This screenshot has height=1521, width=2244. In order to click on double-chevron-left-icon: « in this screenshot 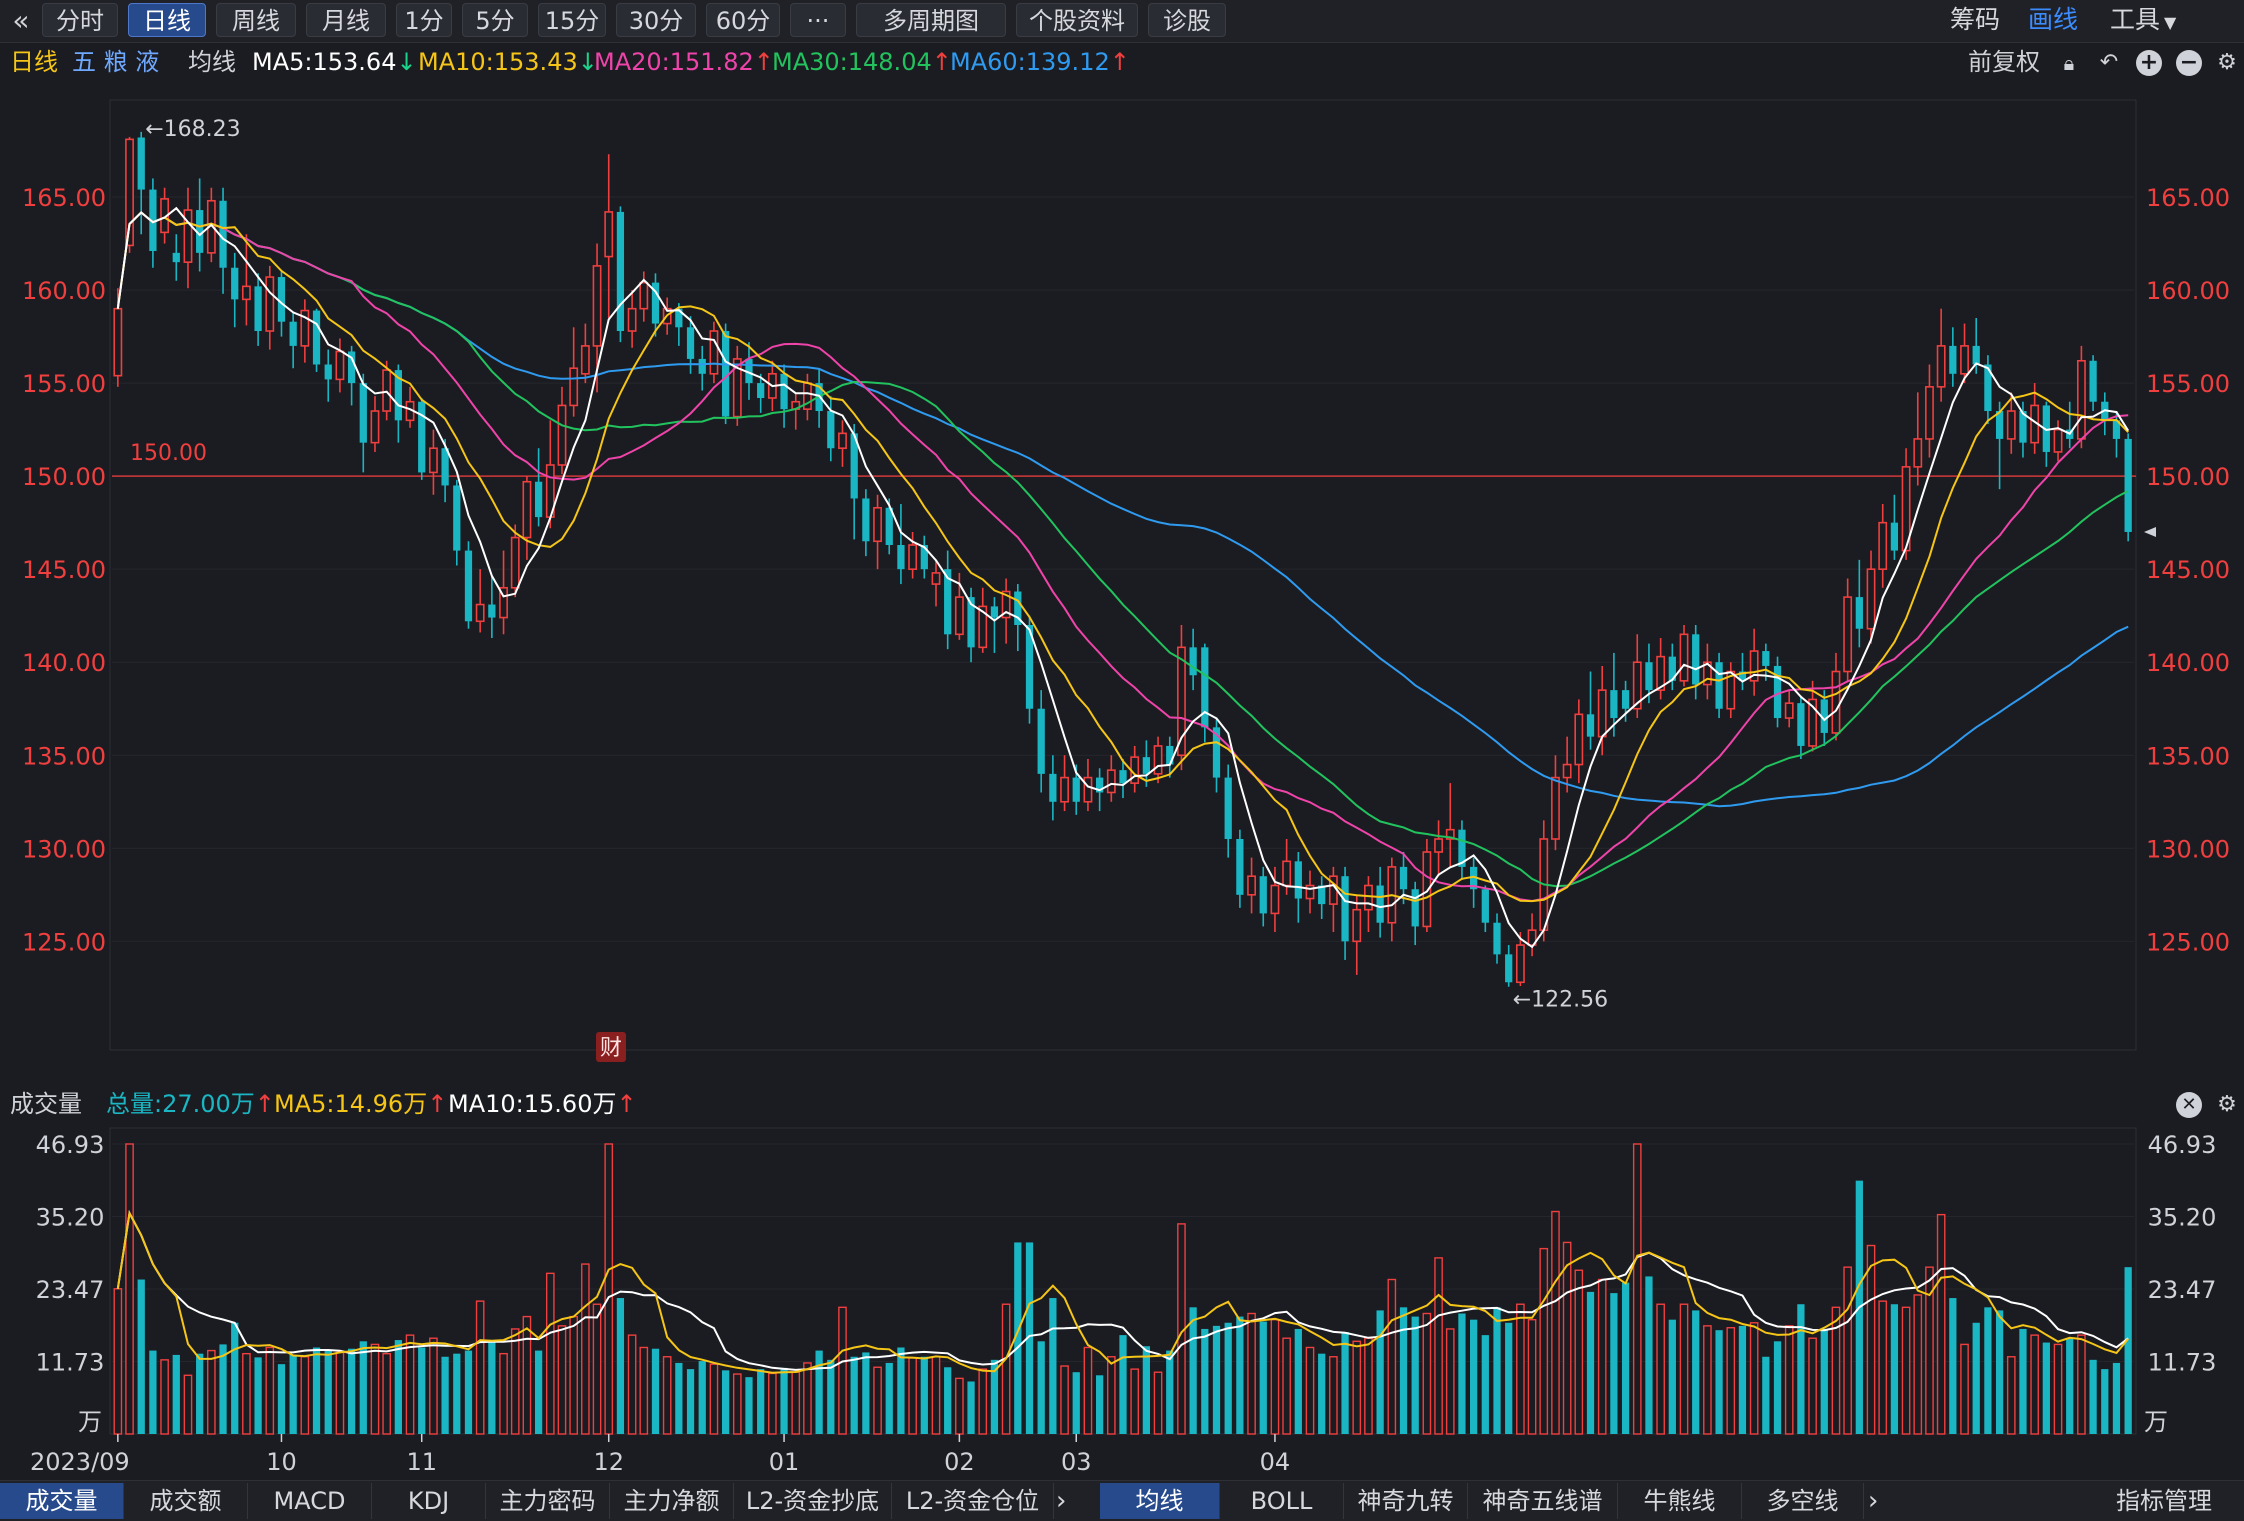, I will do `click(21, 20)`.